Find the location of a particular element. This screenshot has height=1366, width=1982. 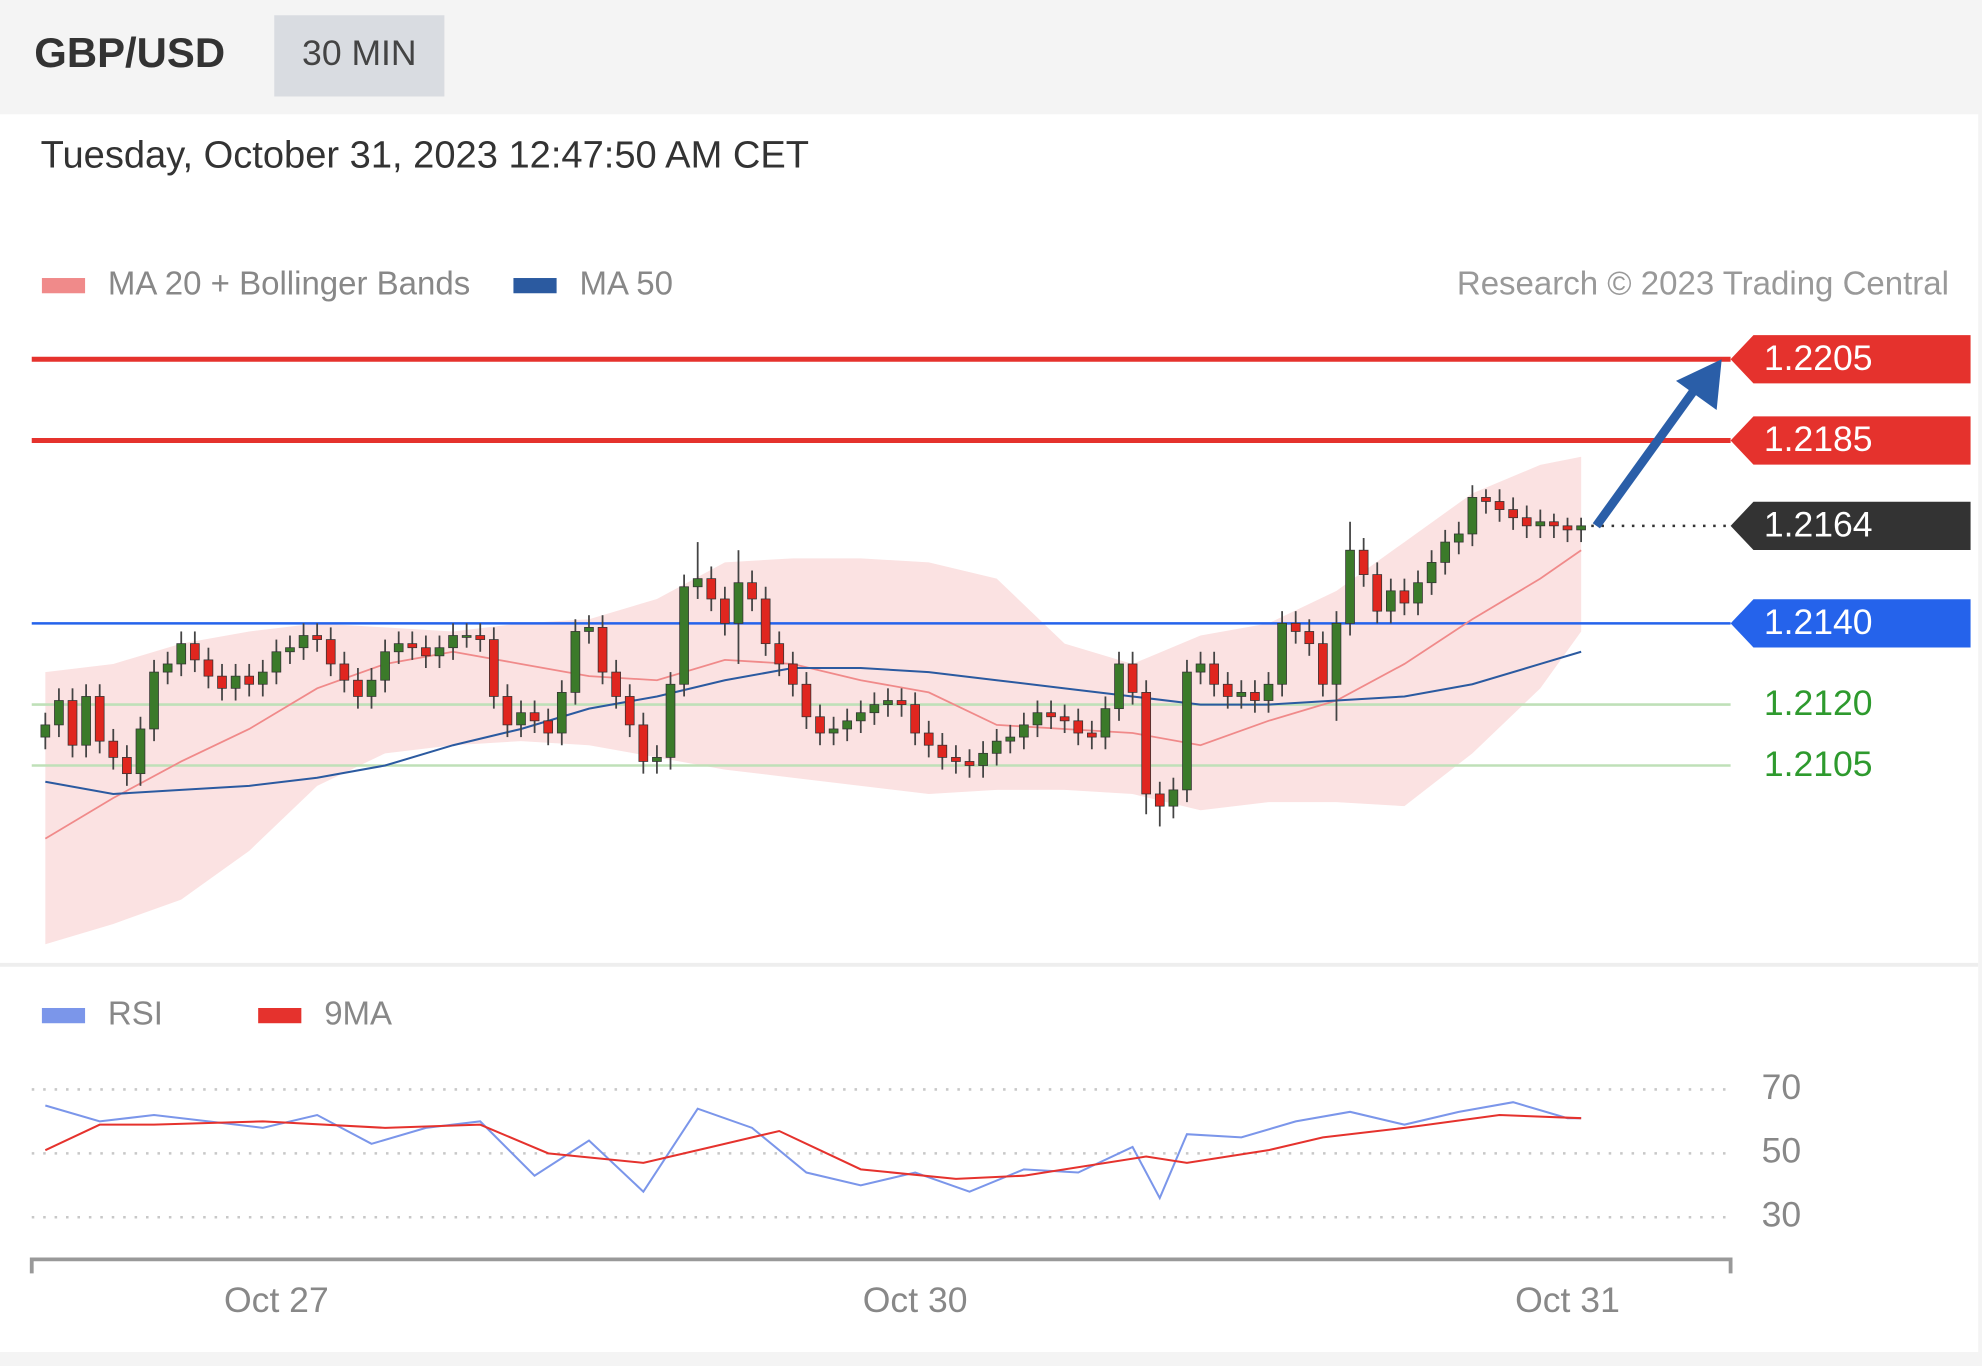

x-tick-label: Oct 27 is located at coordinates (276, 1300).